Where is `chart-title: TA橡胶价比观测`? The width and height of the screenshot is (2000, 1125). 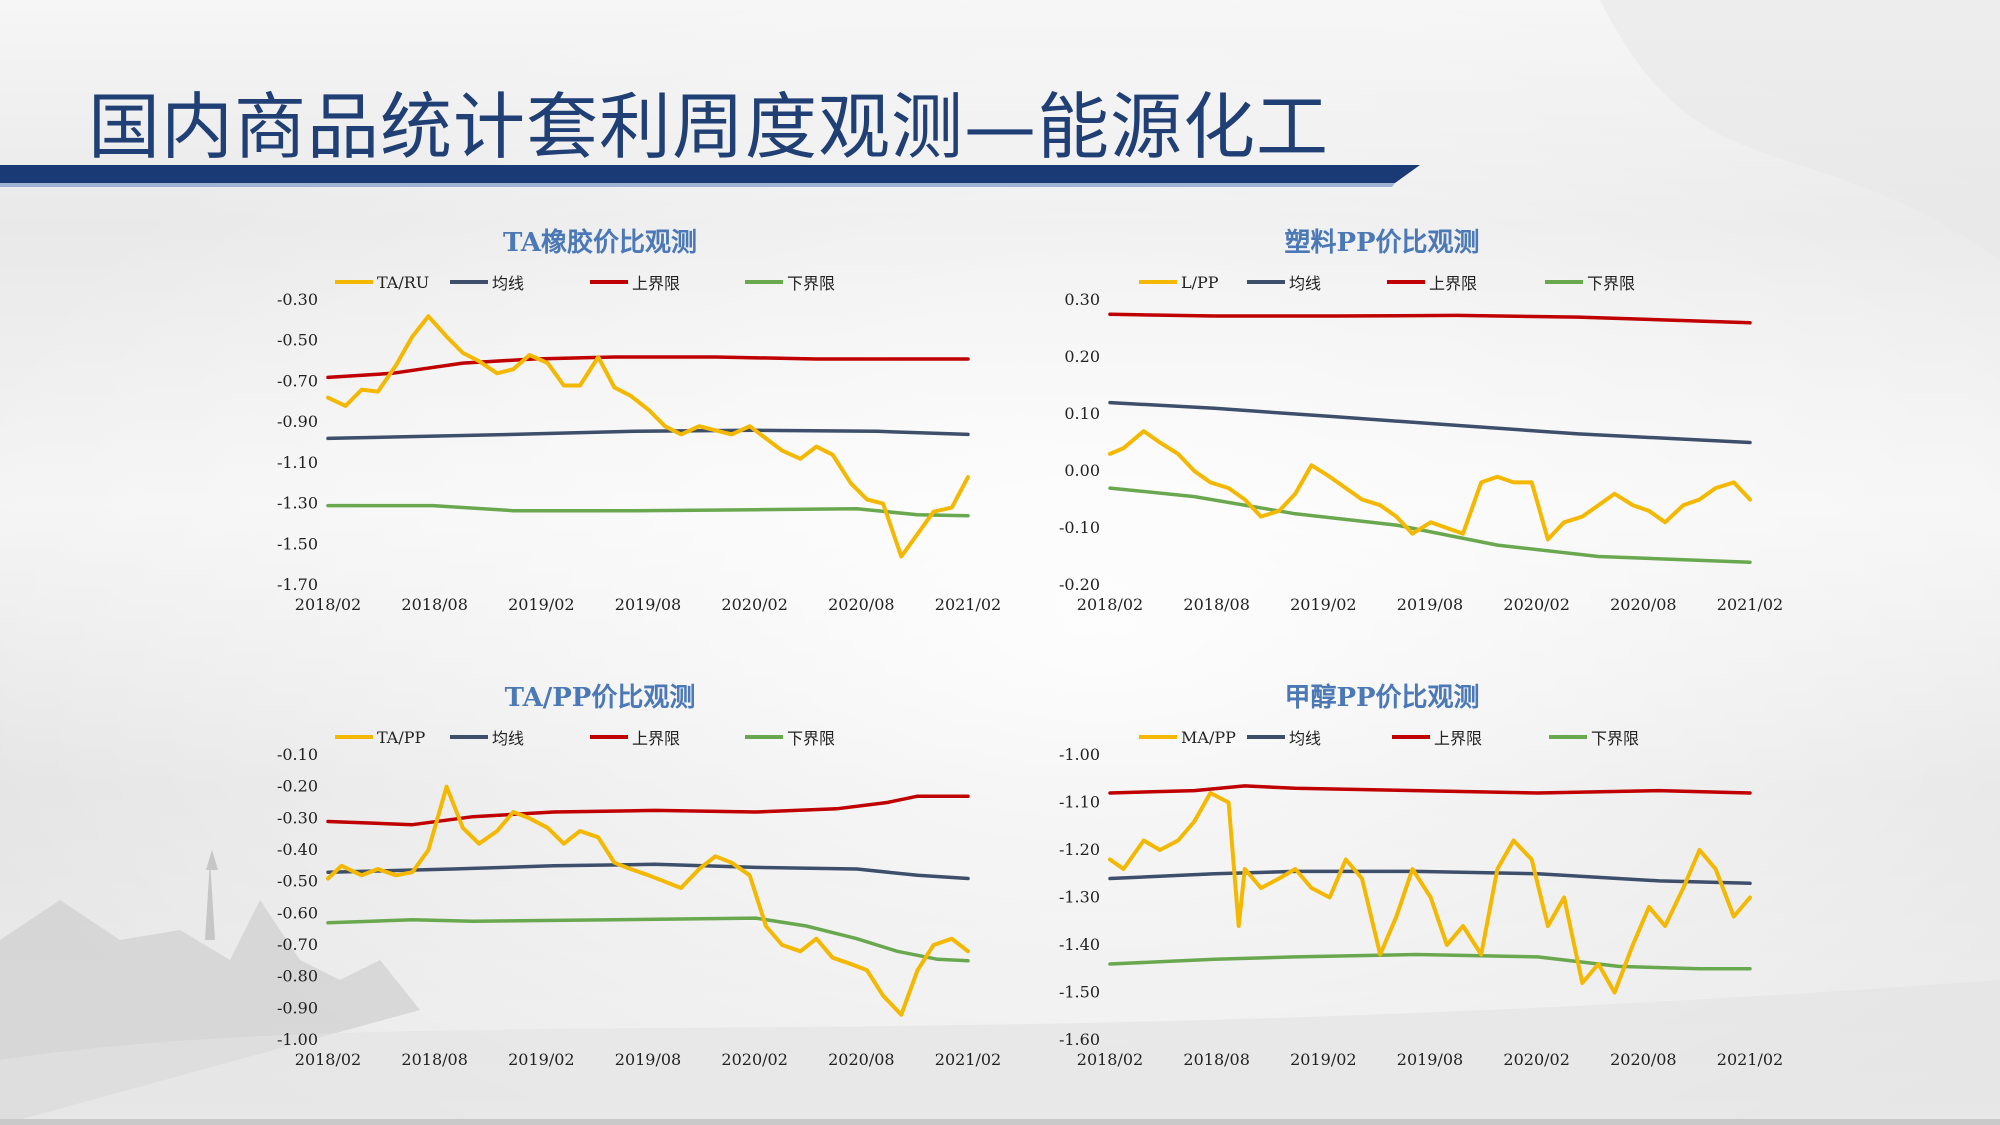 chart-title: TA橡胶价比观测 is located at coordinates (600, 243).